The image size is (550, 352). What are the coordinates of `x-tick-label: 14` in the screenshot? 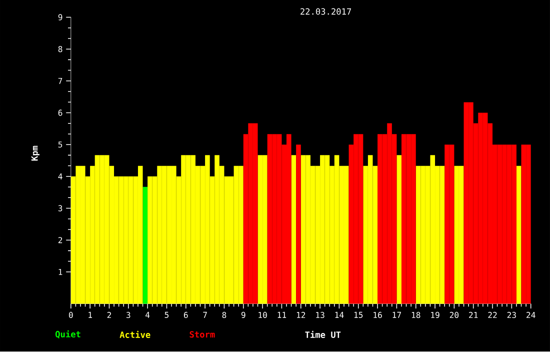 It's located at (339, 315).